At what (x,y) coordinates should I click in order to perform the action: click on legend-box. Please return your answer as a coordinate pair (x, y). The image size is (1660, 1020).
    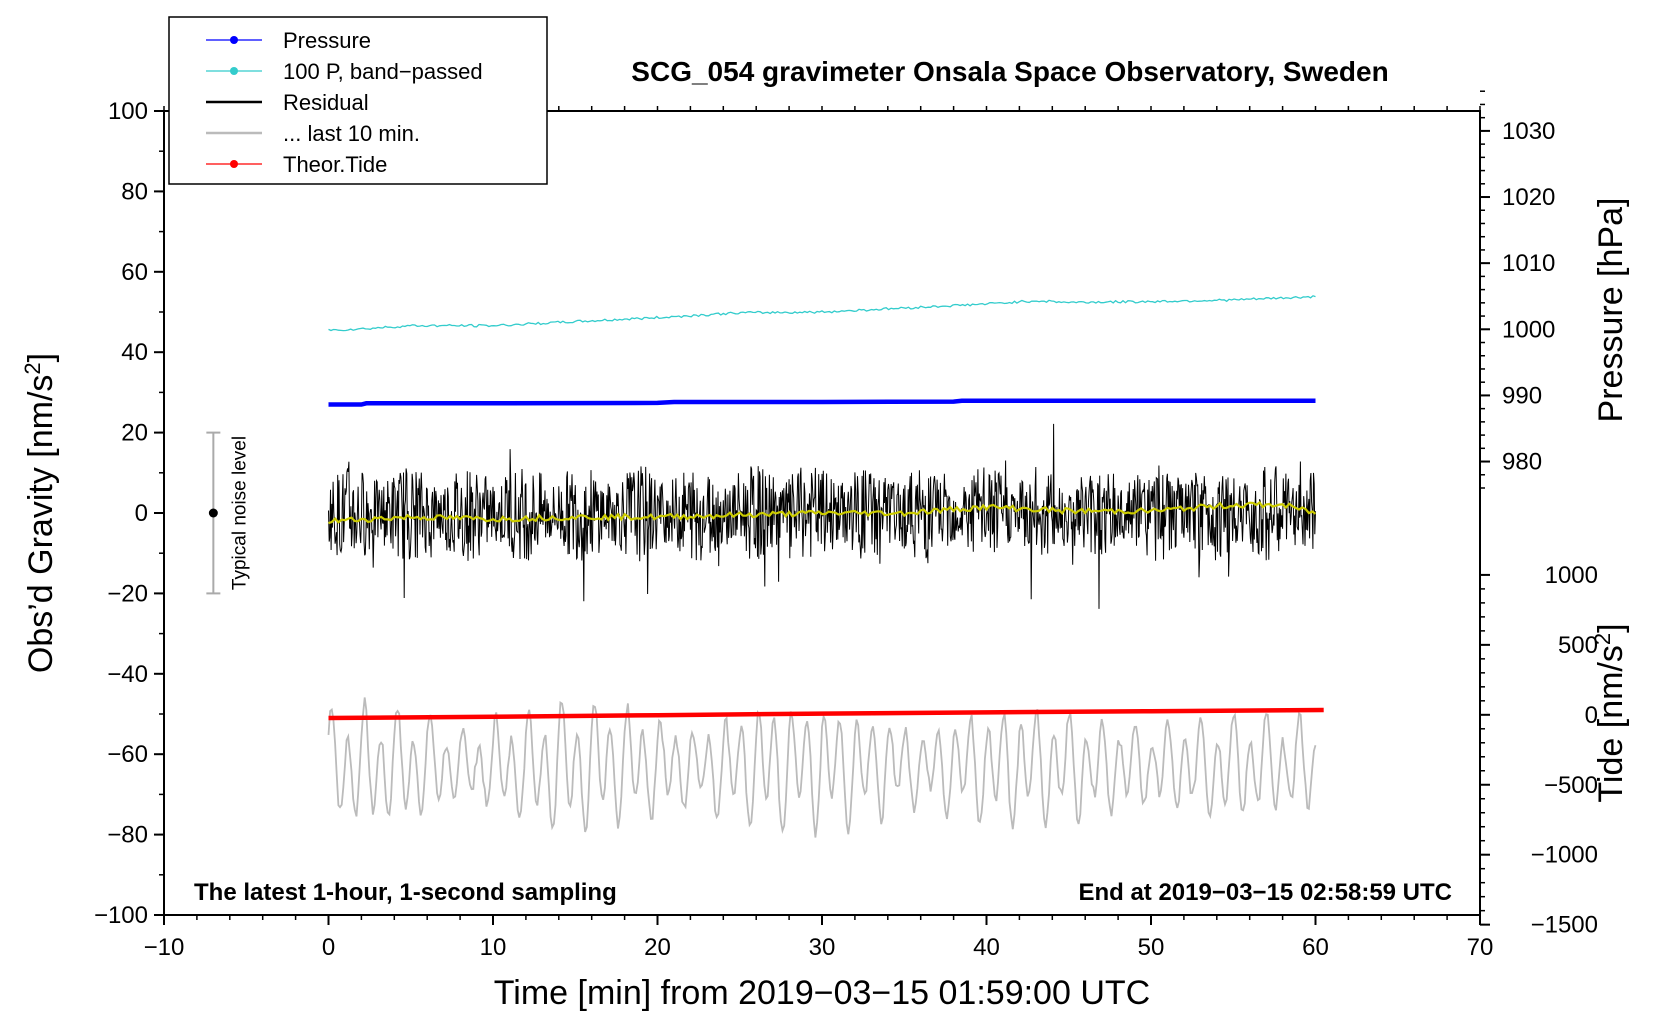
    Looking at the image, I should click on (358, 100).